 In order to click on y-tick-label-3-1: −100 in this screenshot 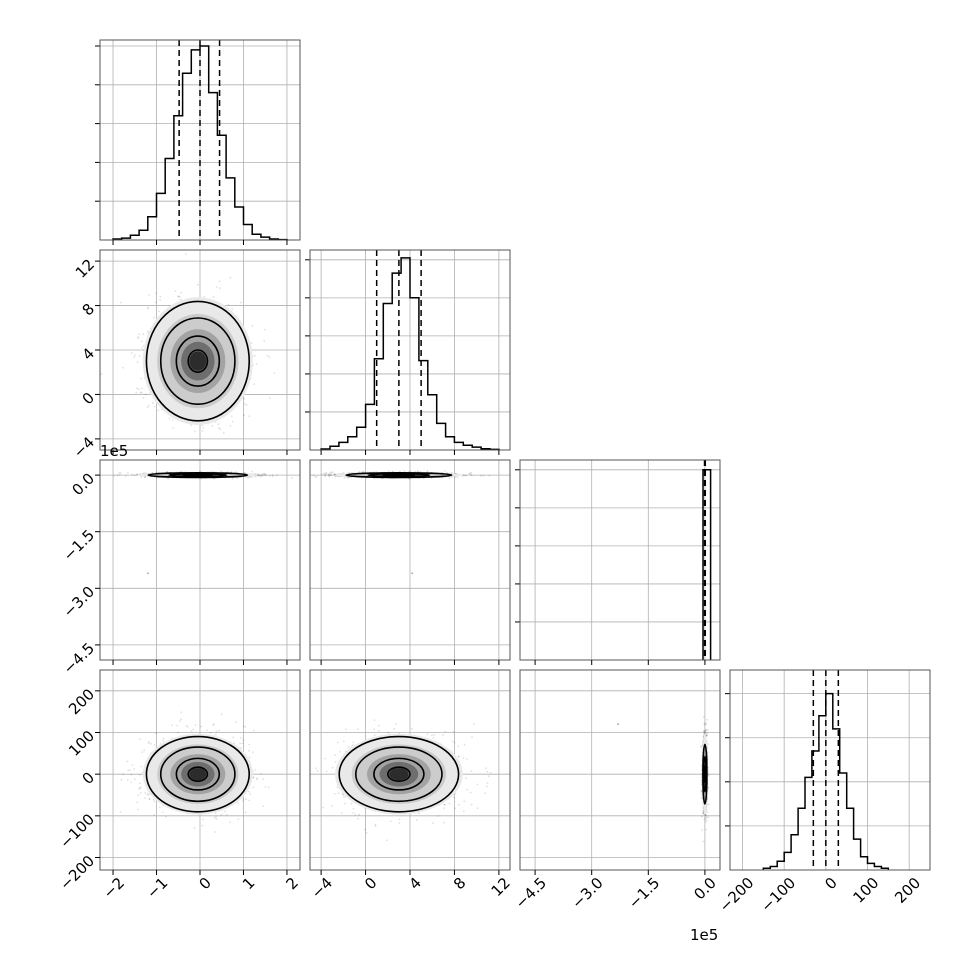, I will do `click(77, 831)`.